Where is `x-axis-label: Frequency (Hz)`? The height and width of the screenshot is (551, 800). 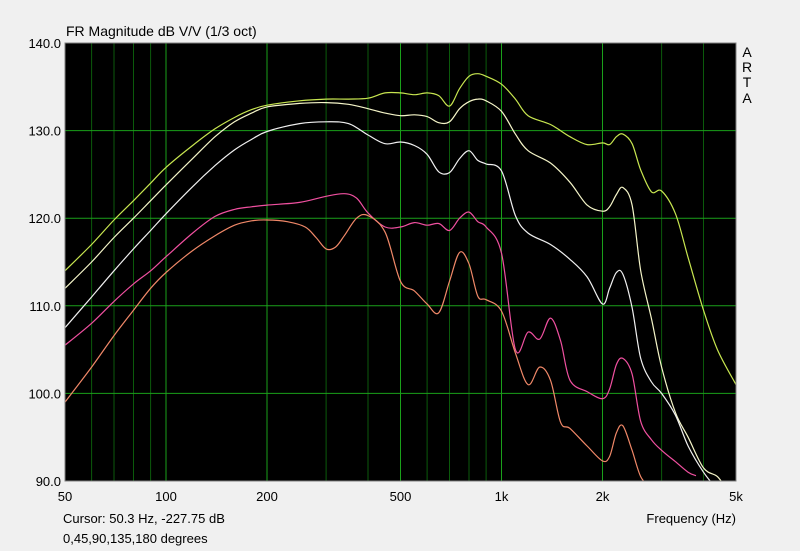
x-axis-label: Frequency (Hz) is located at coordinates (691, 518).